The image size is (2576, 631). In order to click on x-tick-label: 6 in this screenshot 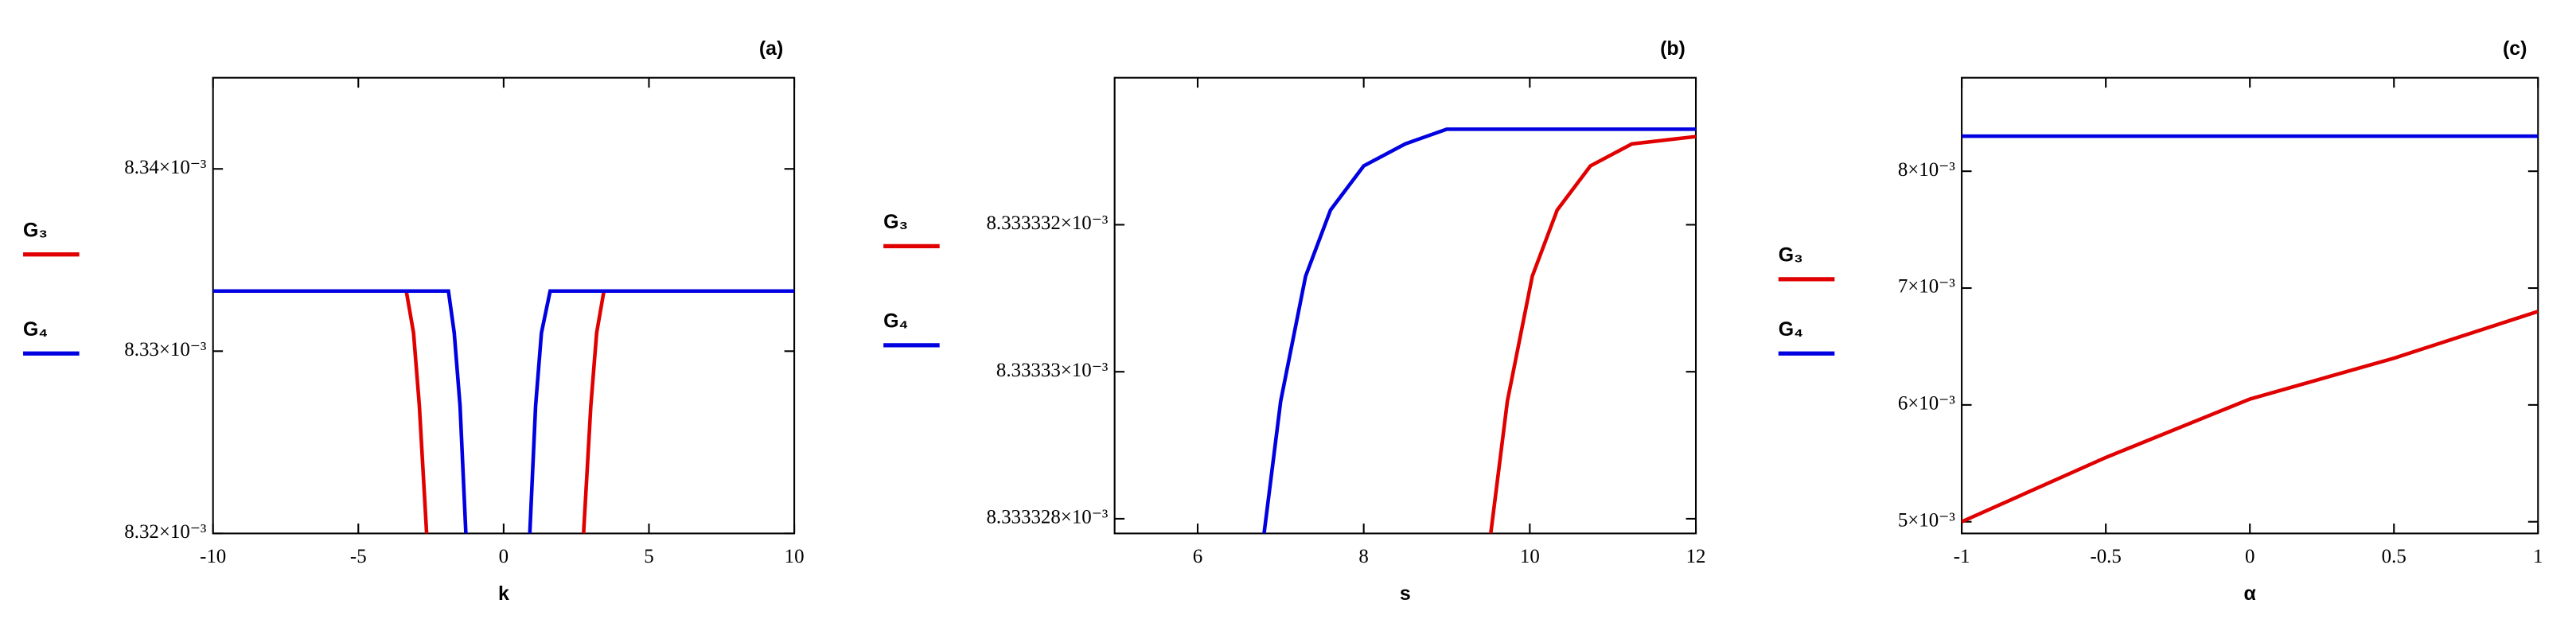, I will do `click(1197, 556)`.